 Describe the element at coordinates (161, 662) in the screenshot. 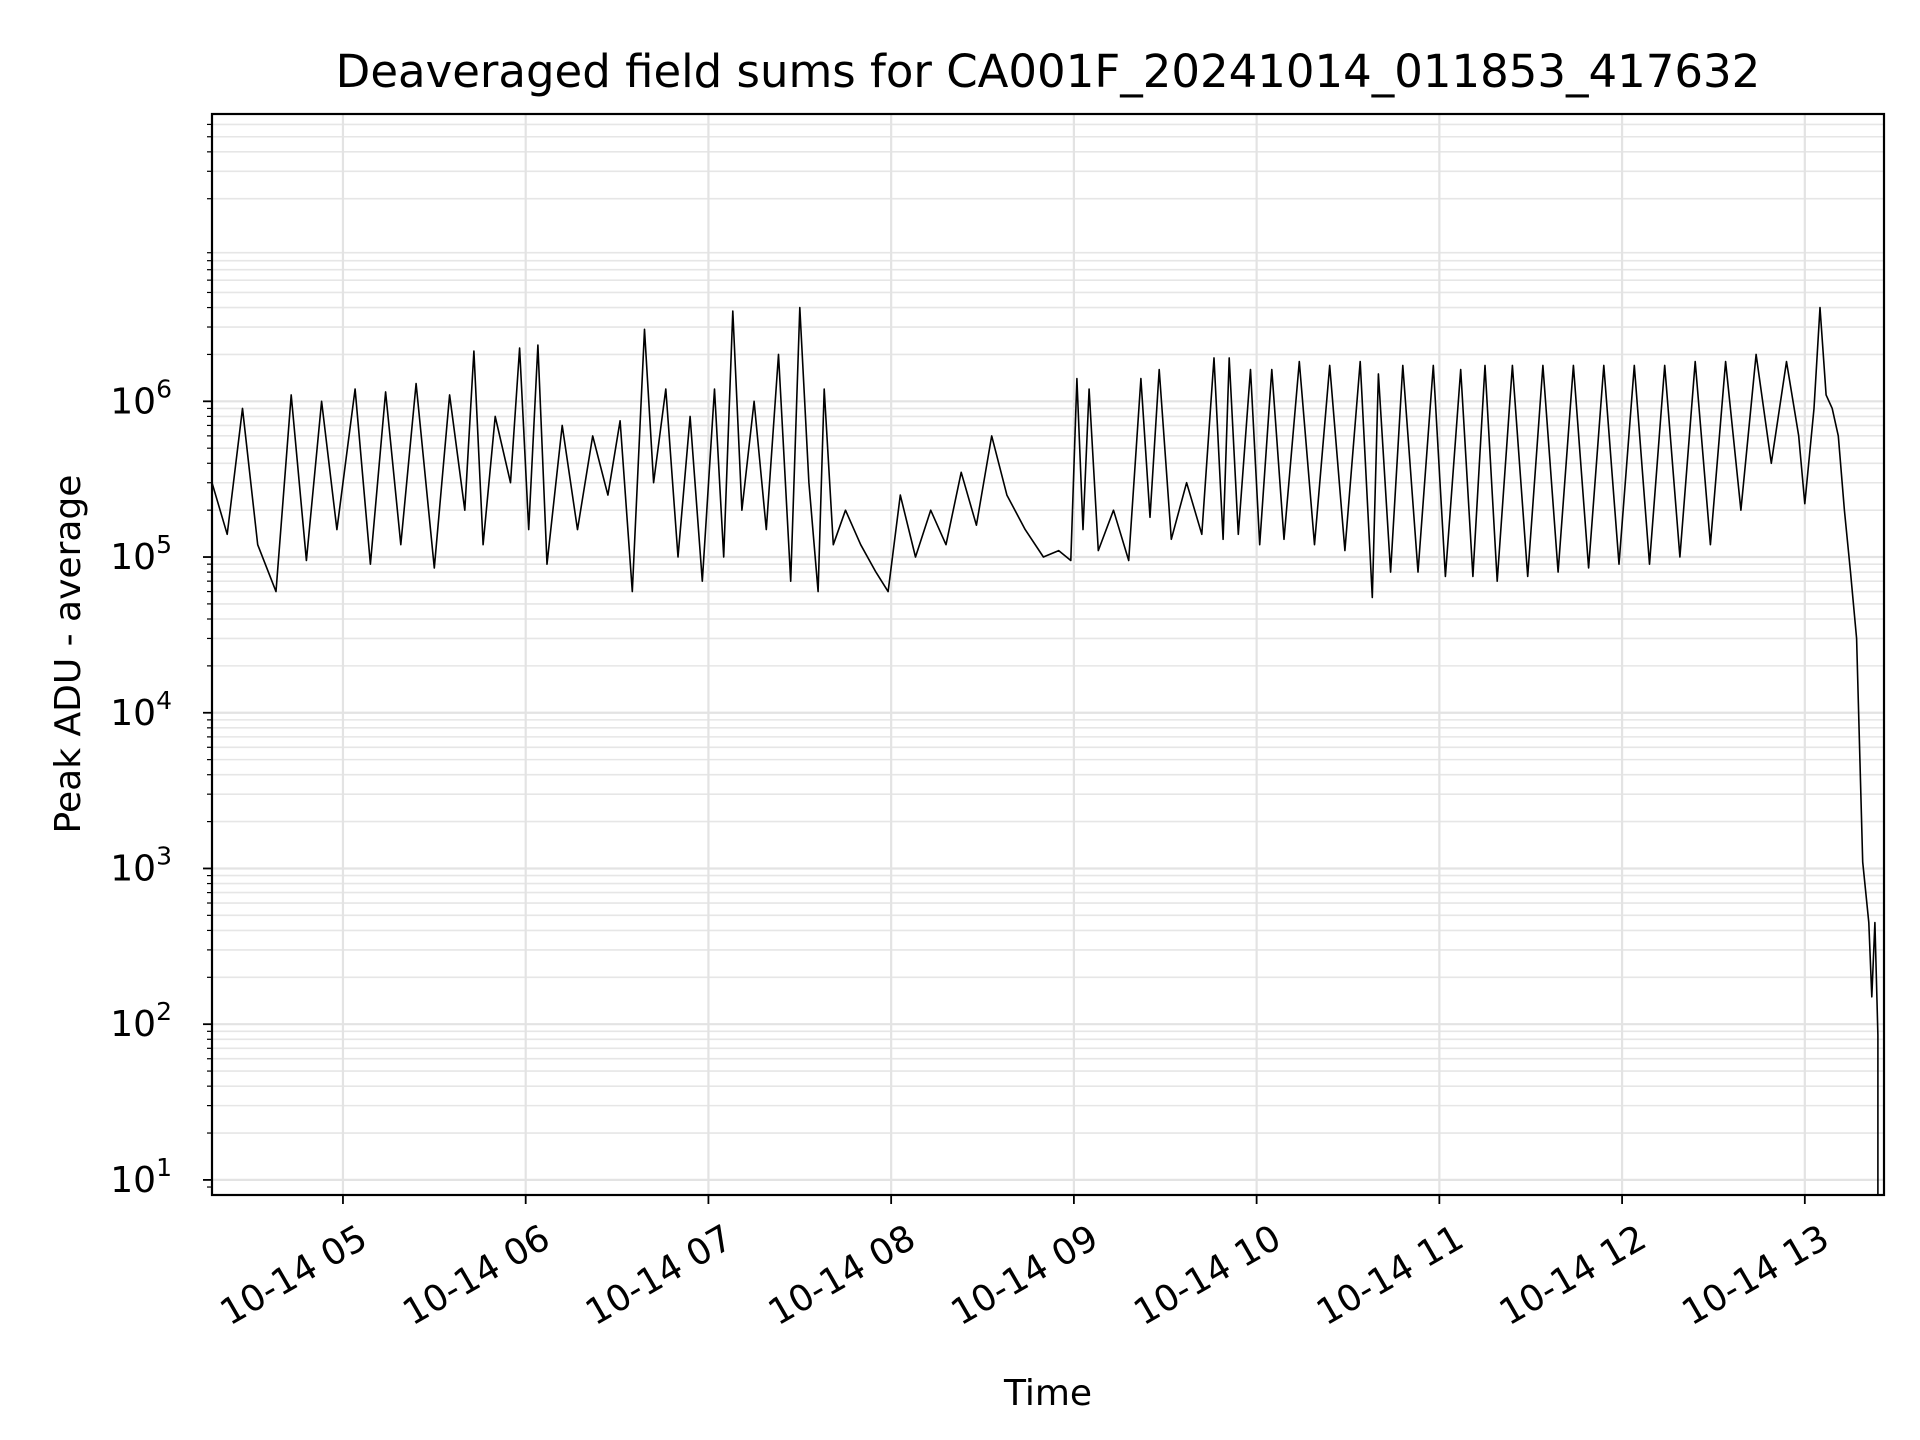

I see `y-axis-ticks: 10¹ 10² 10³ 10⁴ 10⁵ 10⁶` at that location.